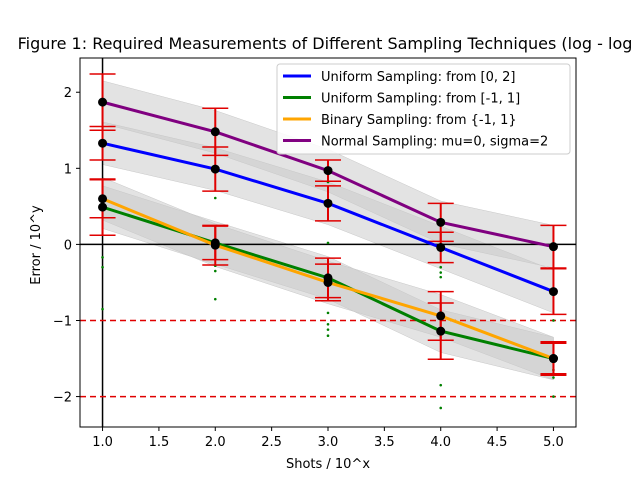 The height and width of the screenshot is (484, 640). I want to click on legend-item: Uniform Sampling: from [-1, 1], so click(401, 99).